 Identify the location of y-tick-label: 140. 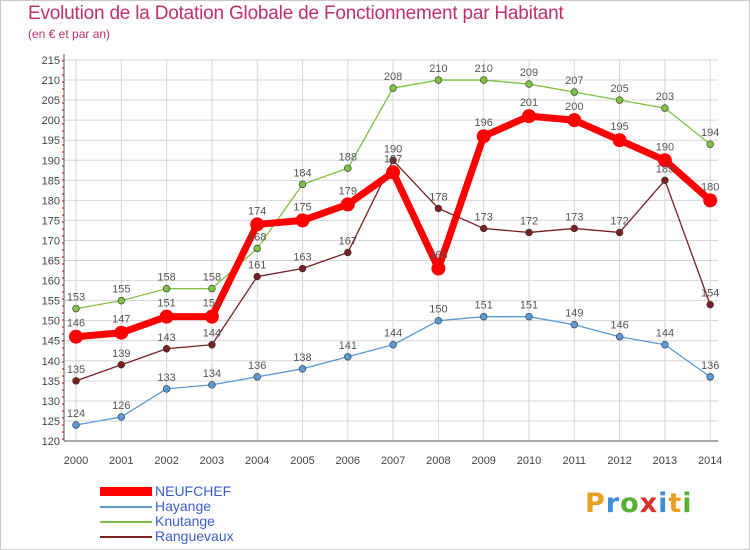
(51, 362).